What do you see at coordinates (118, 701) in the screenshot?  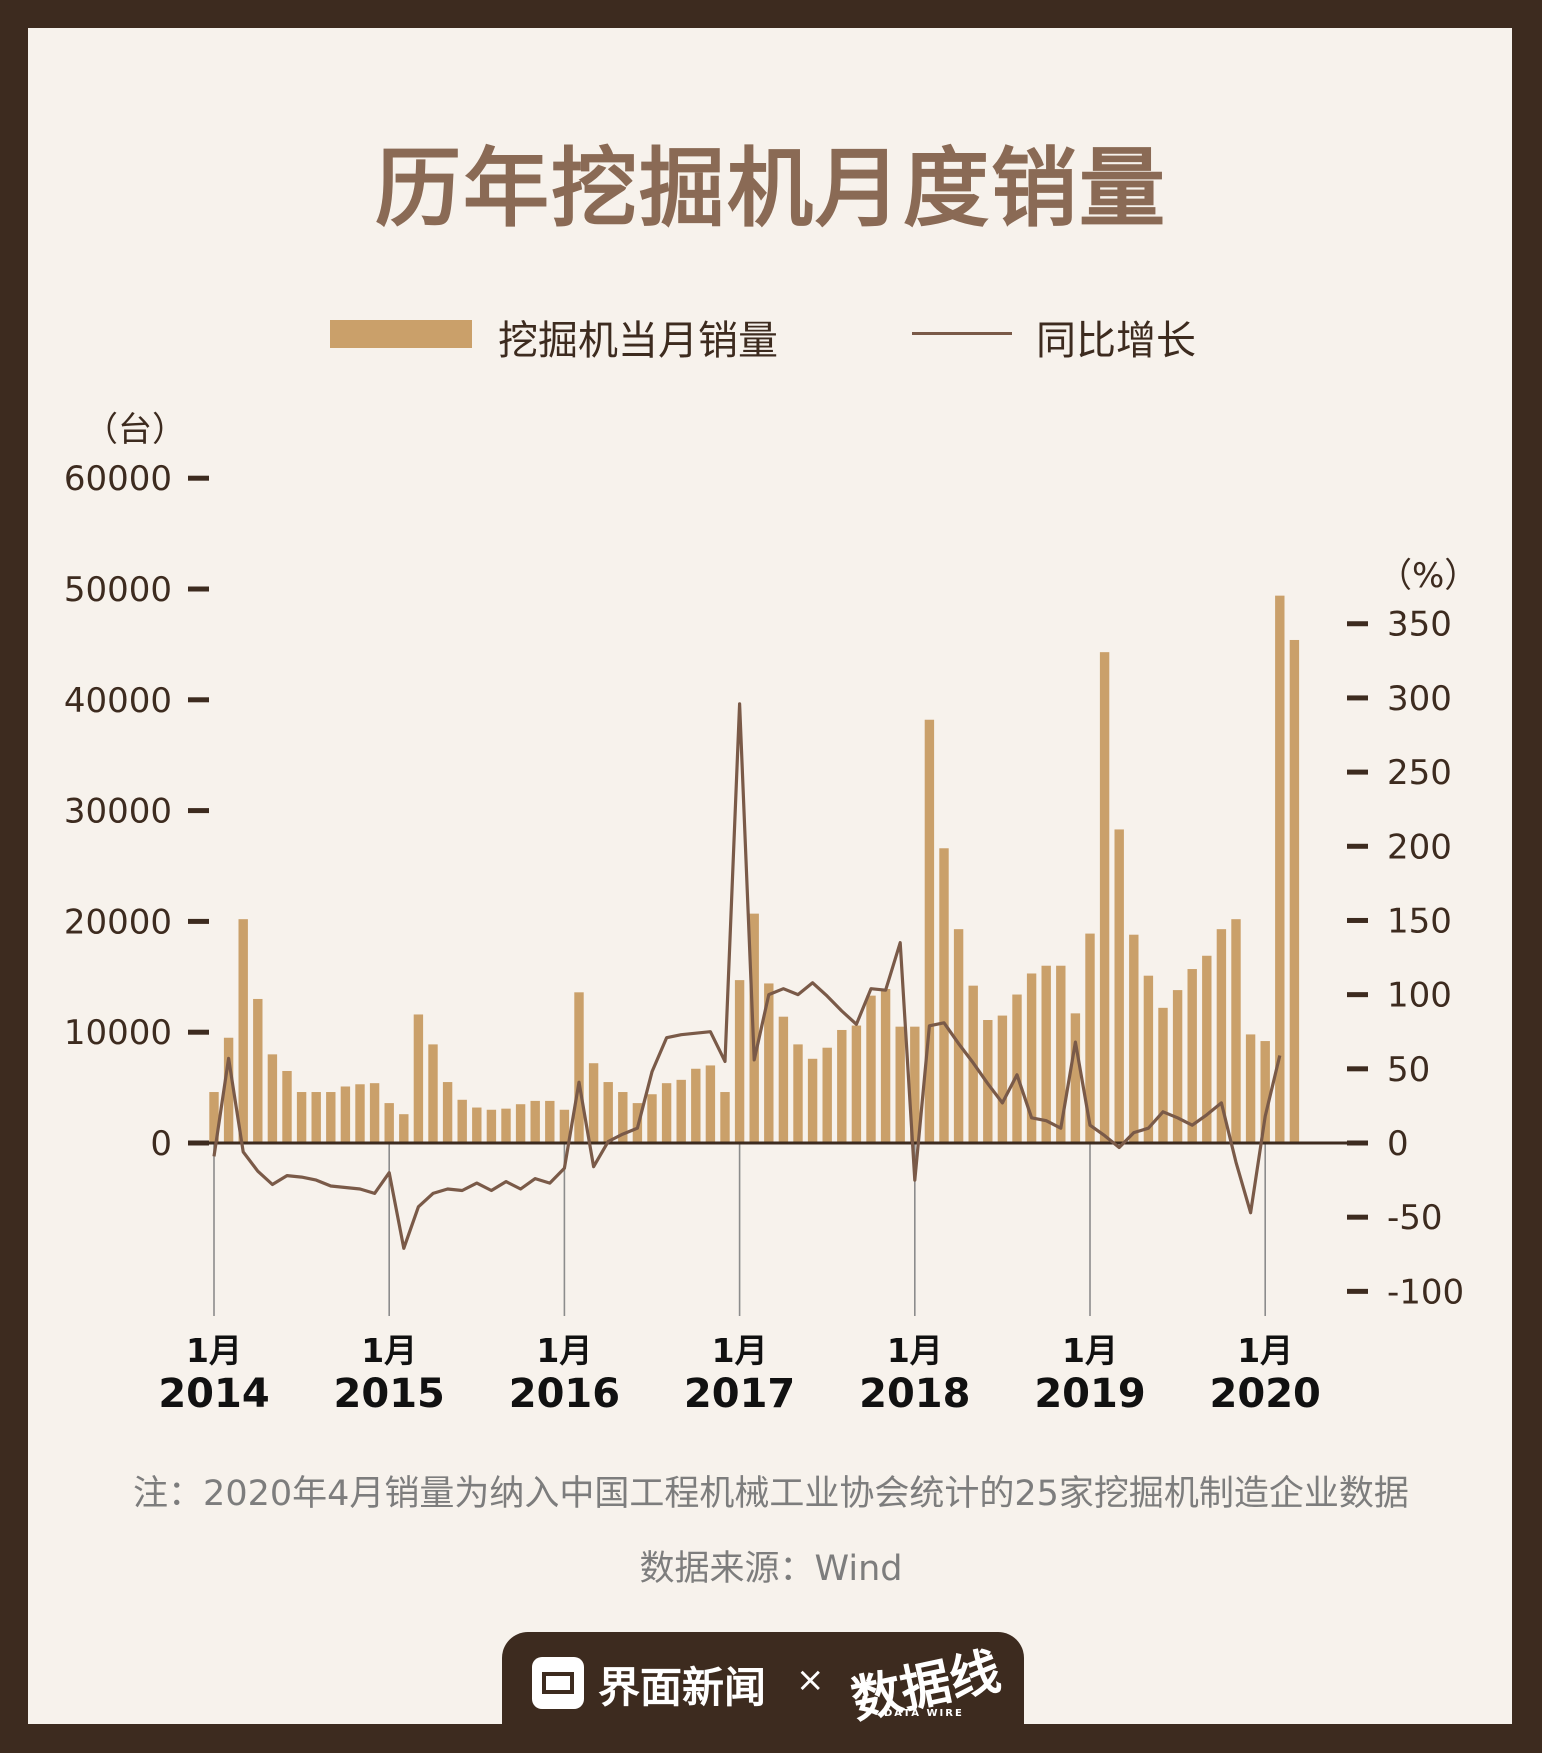 I see `left-tick-label: 40000` at bounding box center [118, 701].